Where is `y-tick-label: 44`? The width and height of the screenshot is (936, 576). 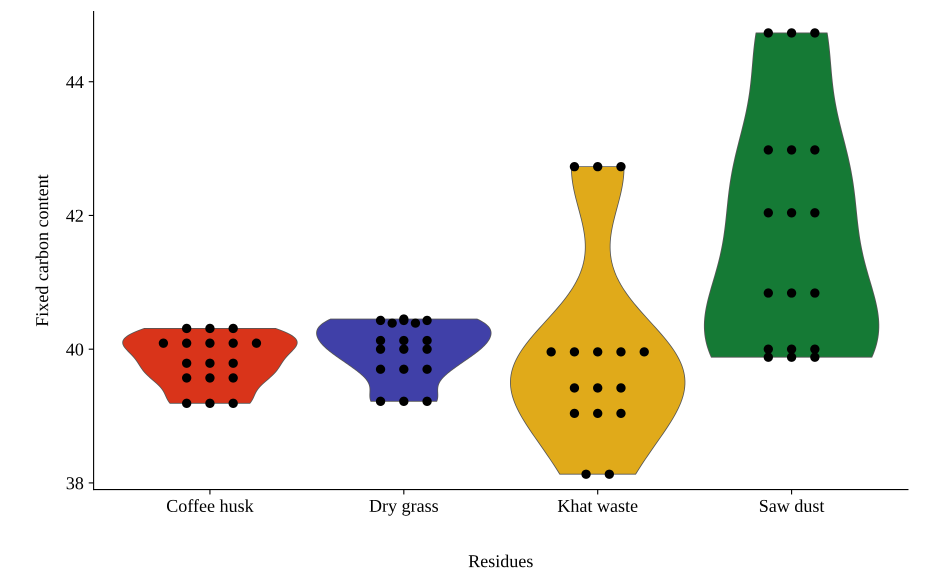
y-tick-label: 44 is located at coordinates (75, 82).